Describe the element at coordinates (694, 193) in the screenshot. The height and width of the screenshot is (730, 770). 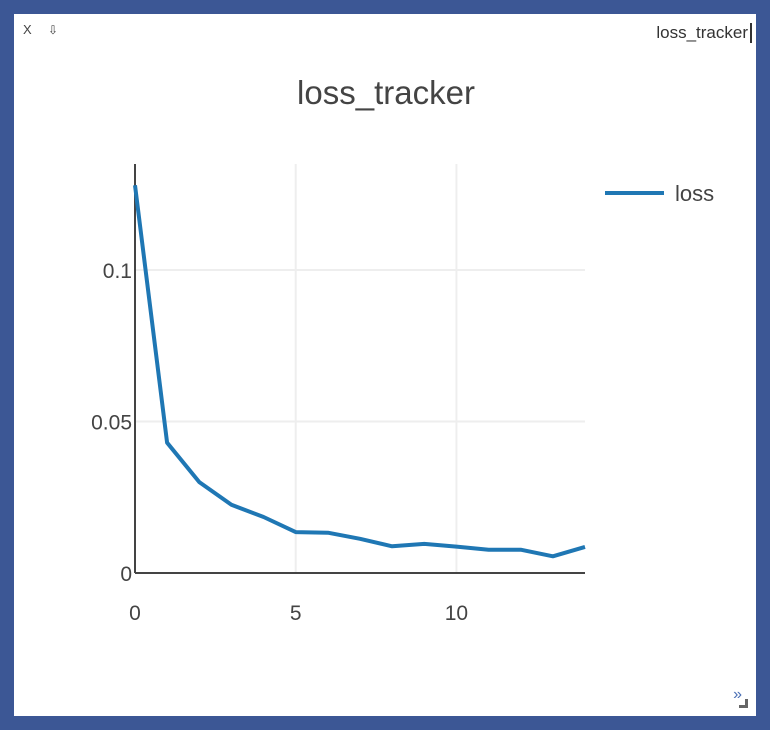
I see `legend-label: loss` at that location.